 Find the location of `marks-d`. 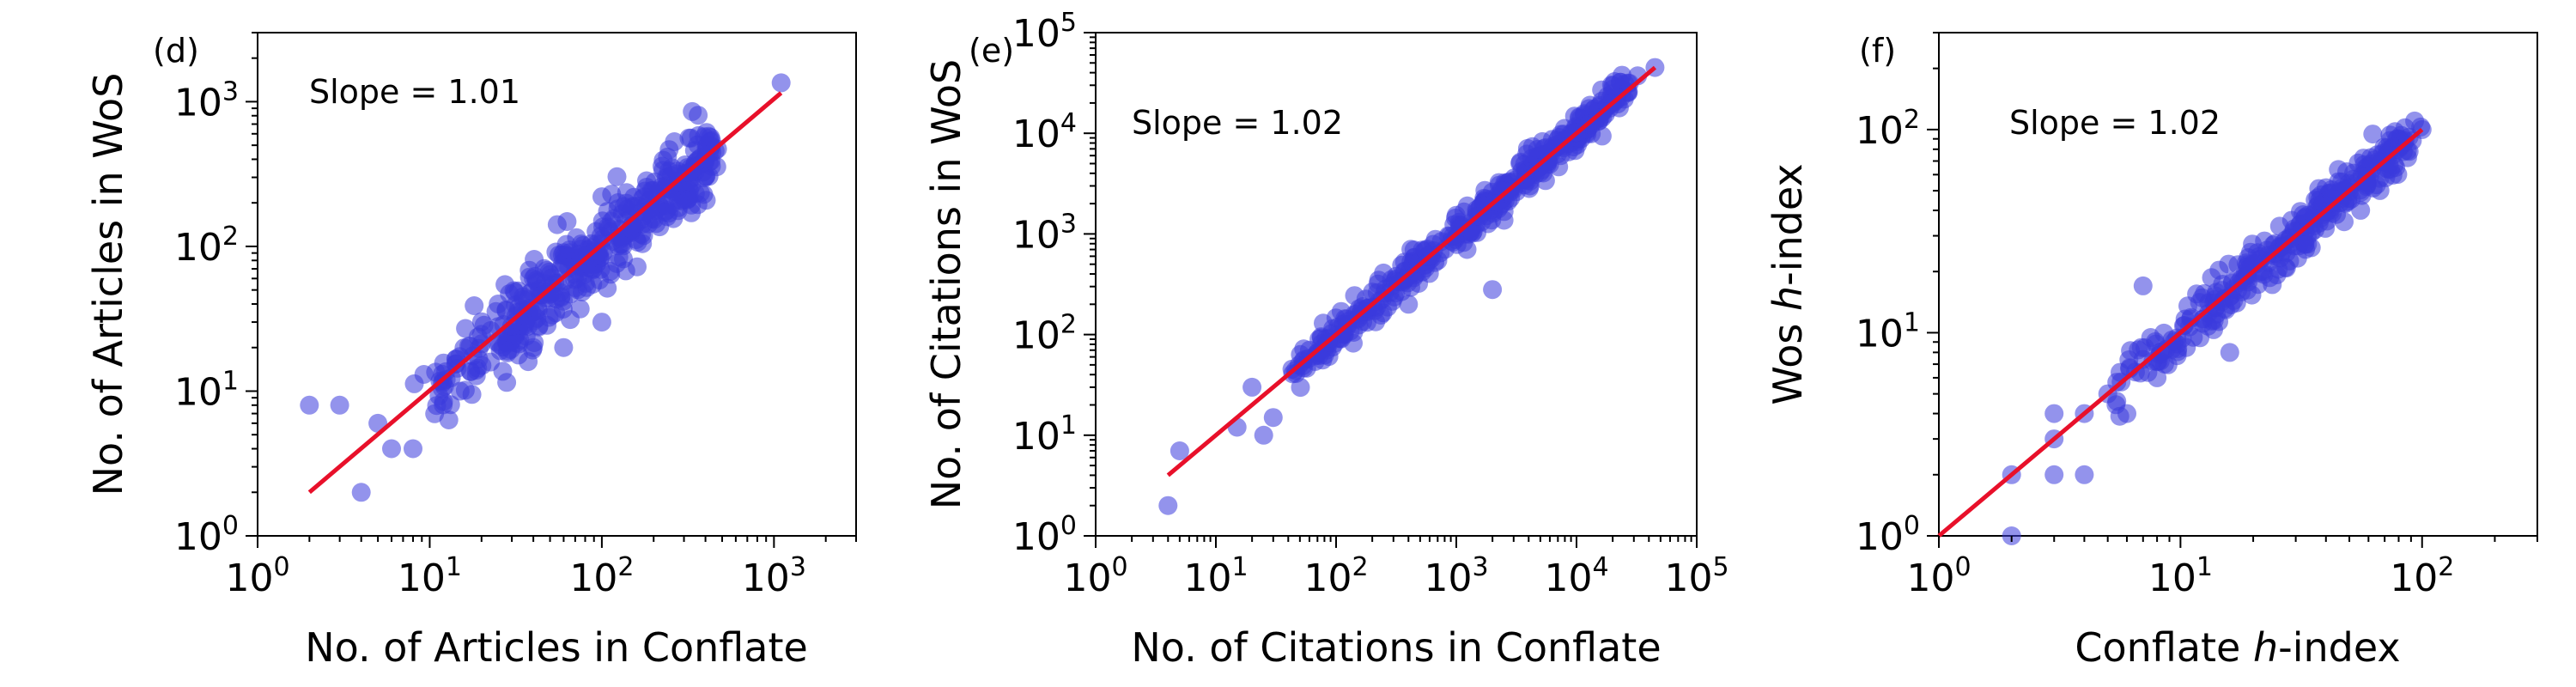

marks-d is located at coordinates (545, 287).